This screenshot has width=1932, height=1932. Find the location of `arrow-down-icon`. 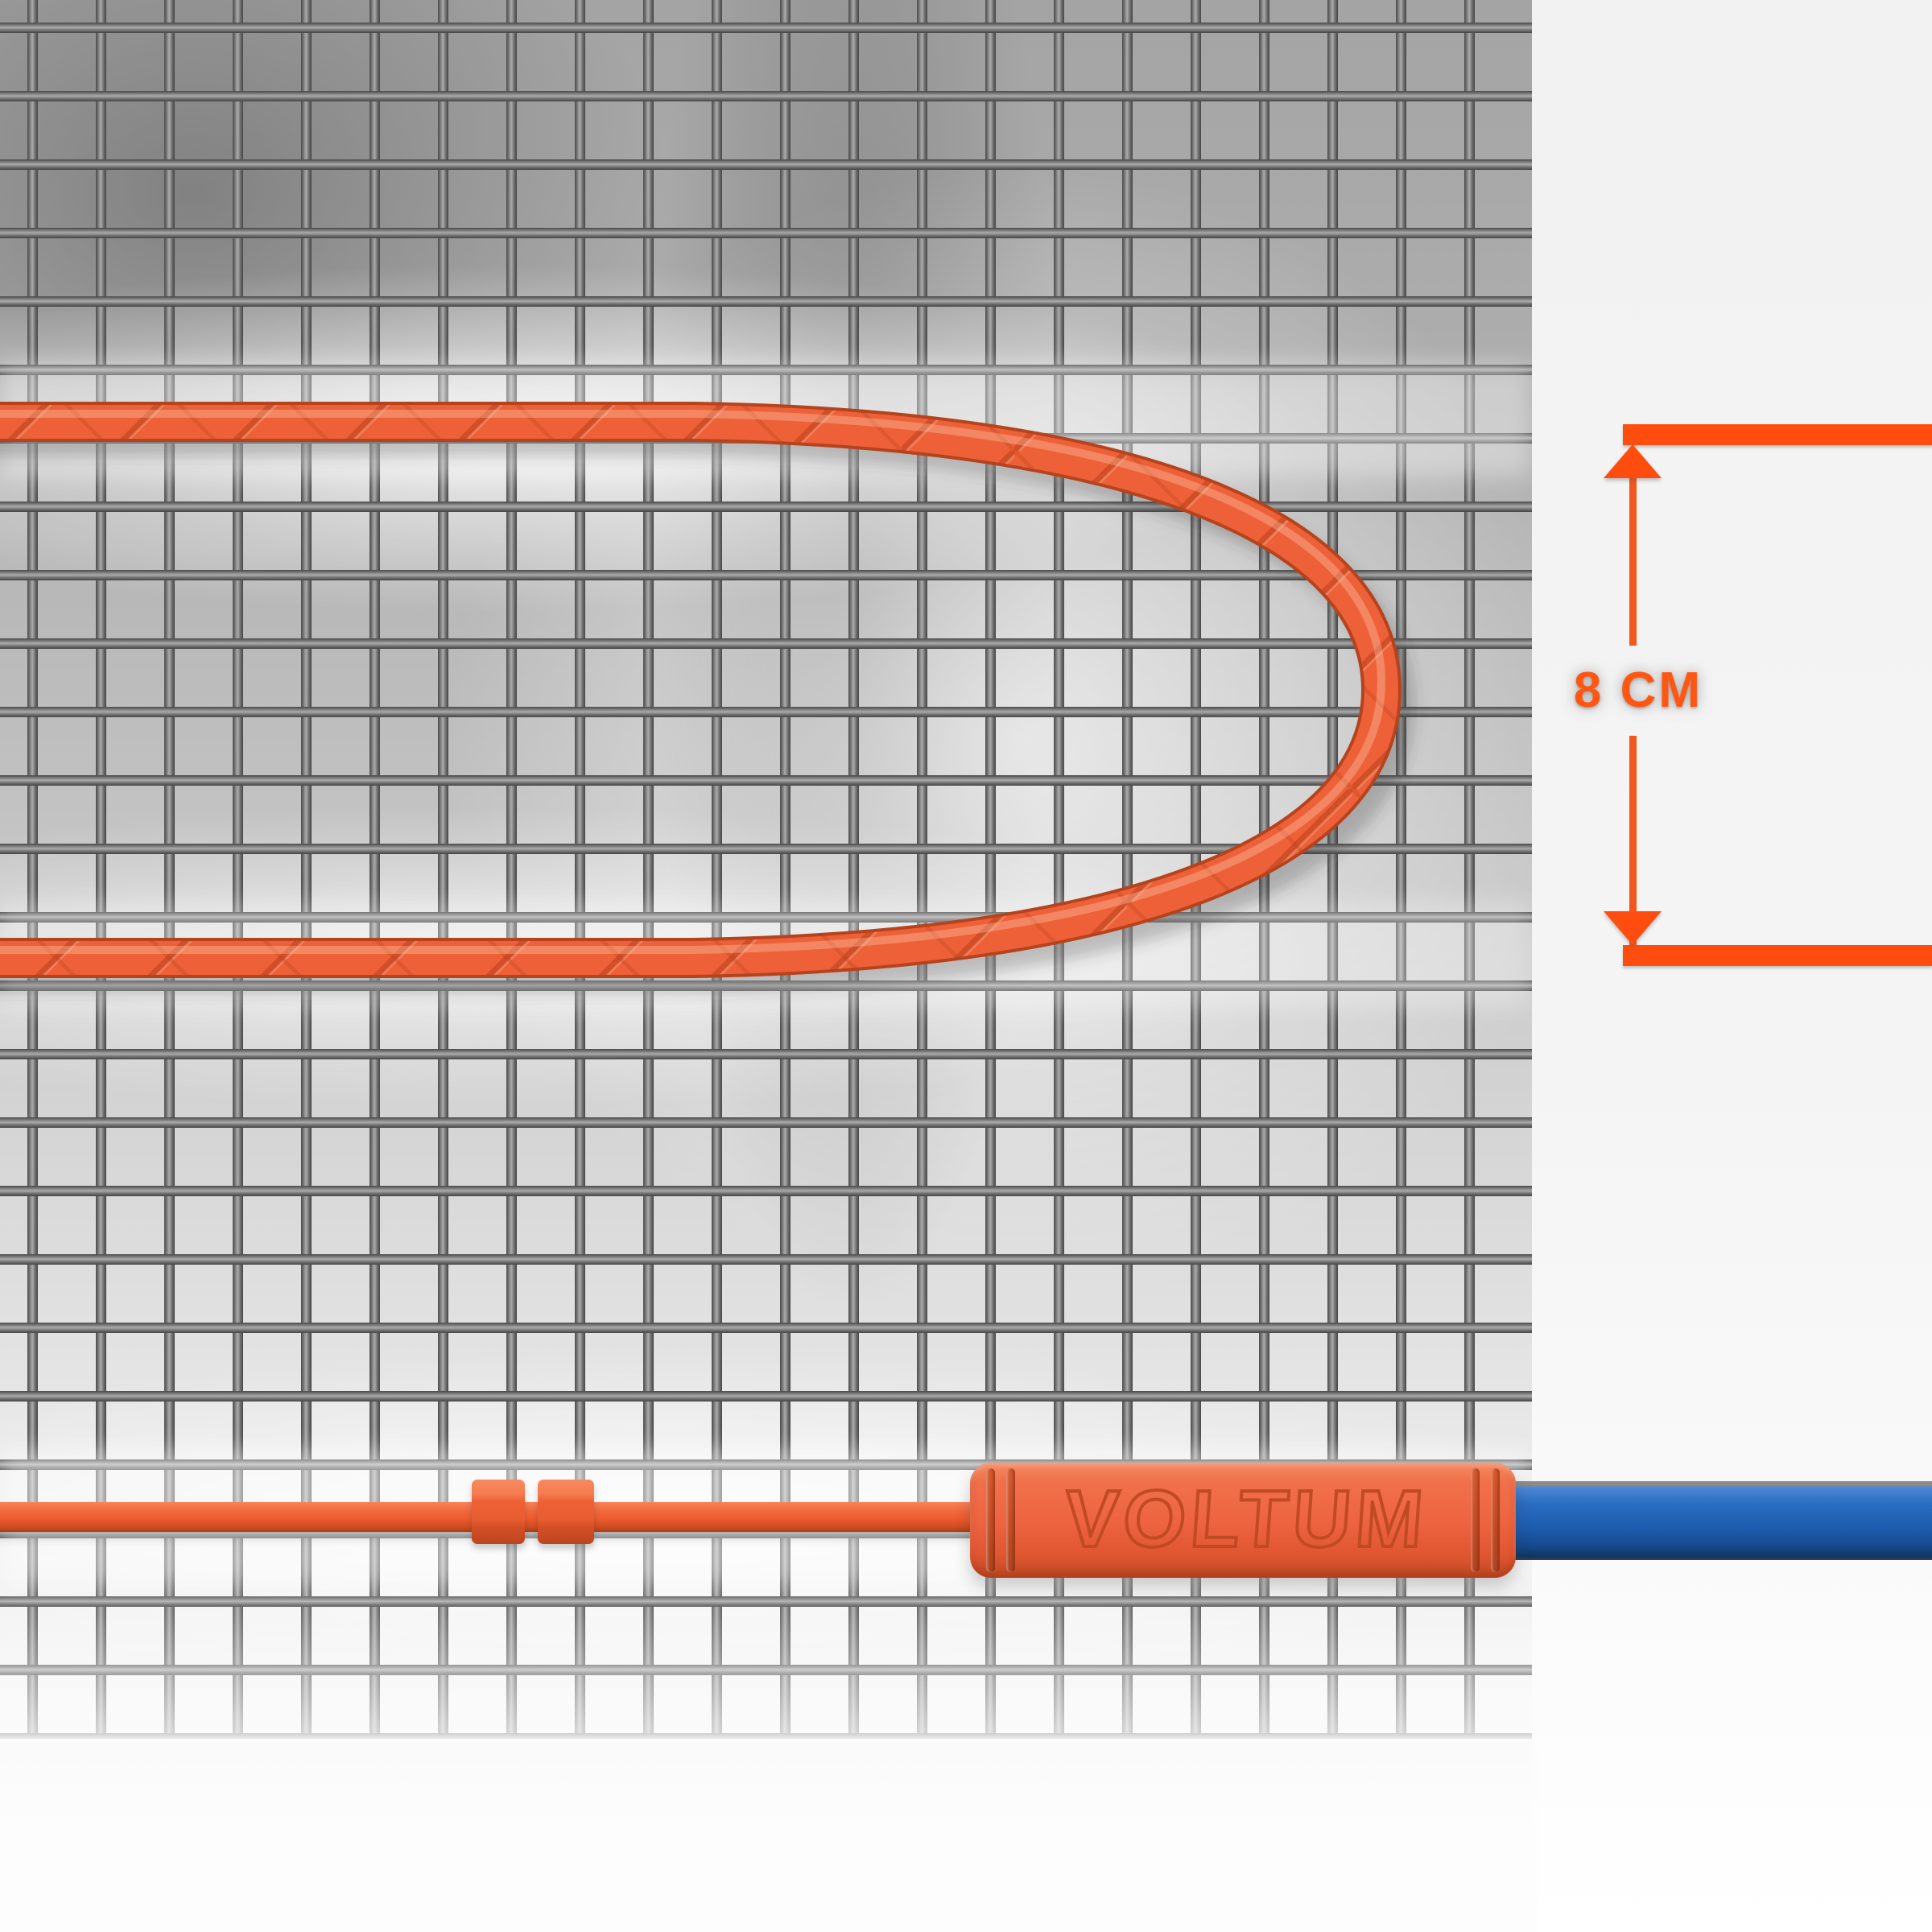

arrow-down-icon is located at coordinates (1633, 928).